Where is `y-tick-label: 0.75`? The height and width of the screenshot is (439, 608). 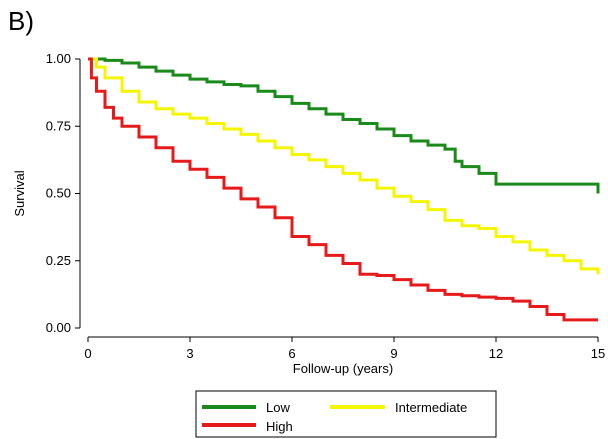 y-tick-label: 0.75 is located at coordinates (58, 125).